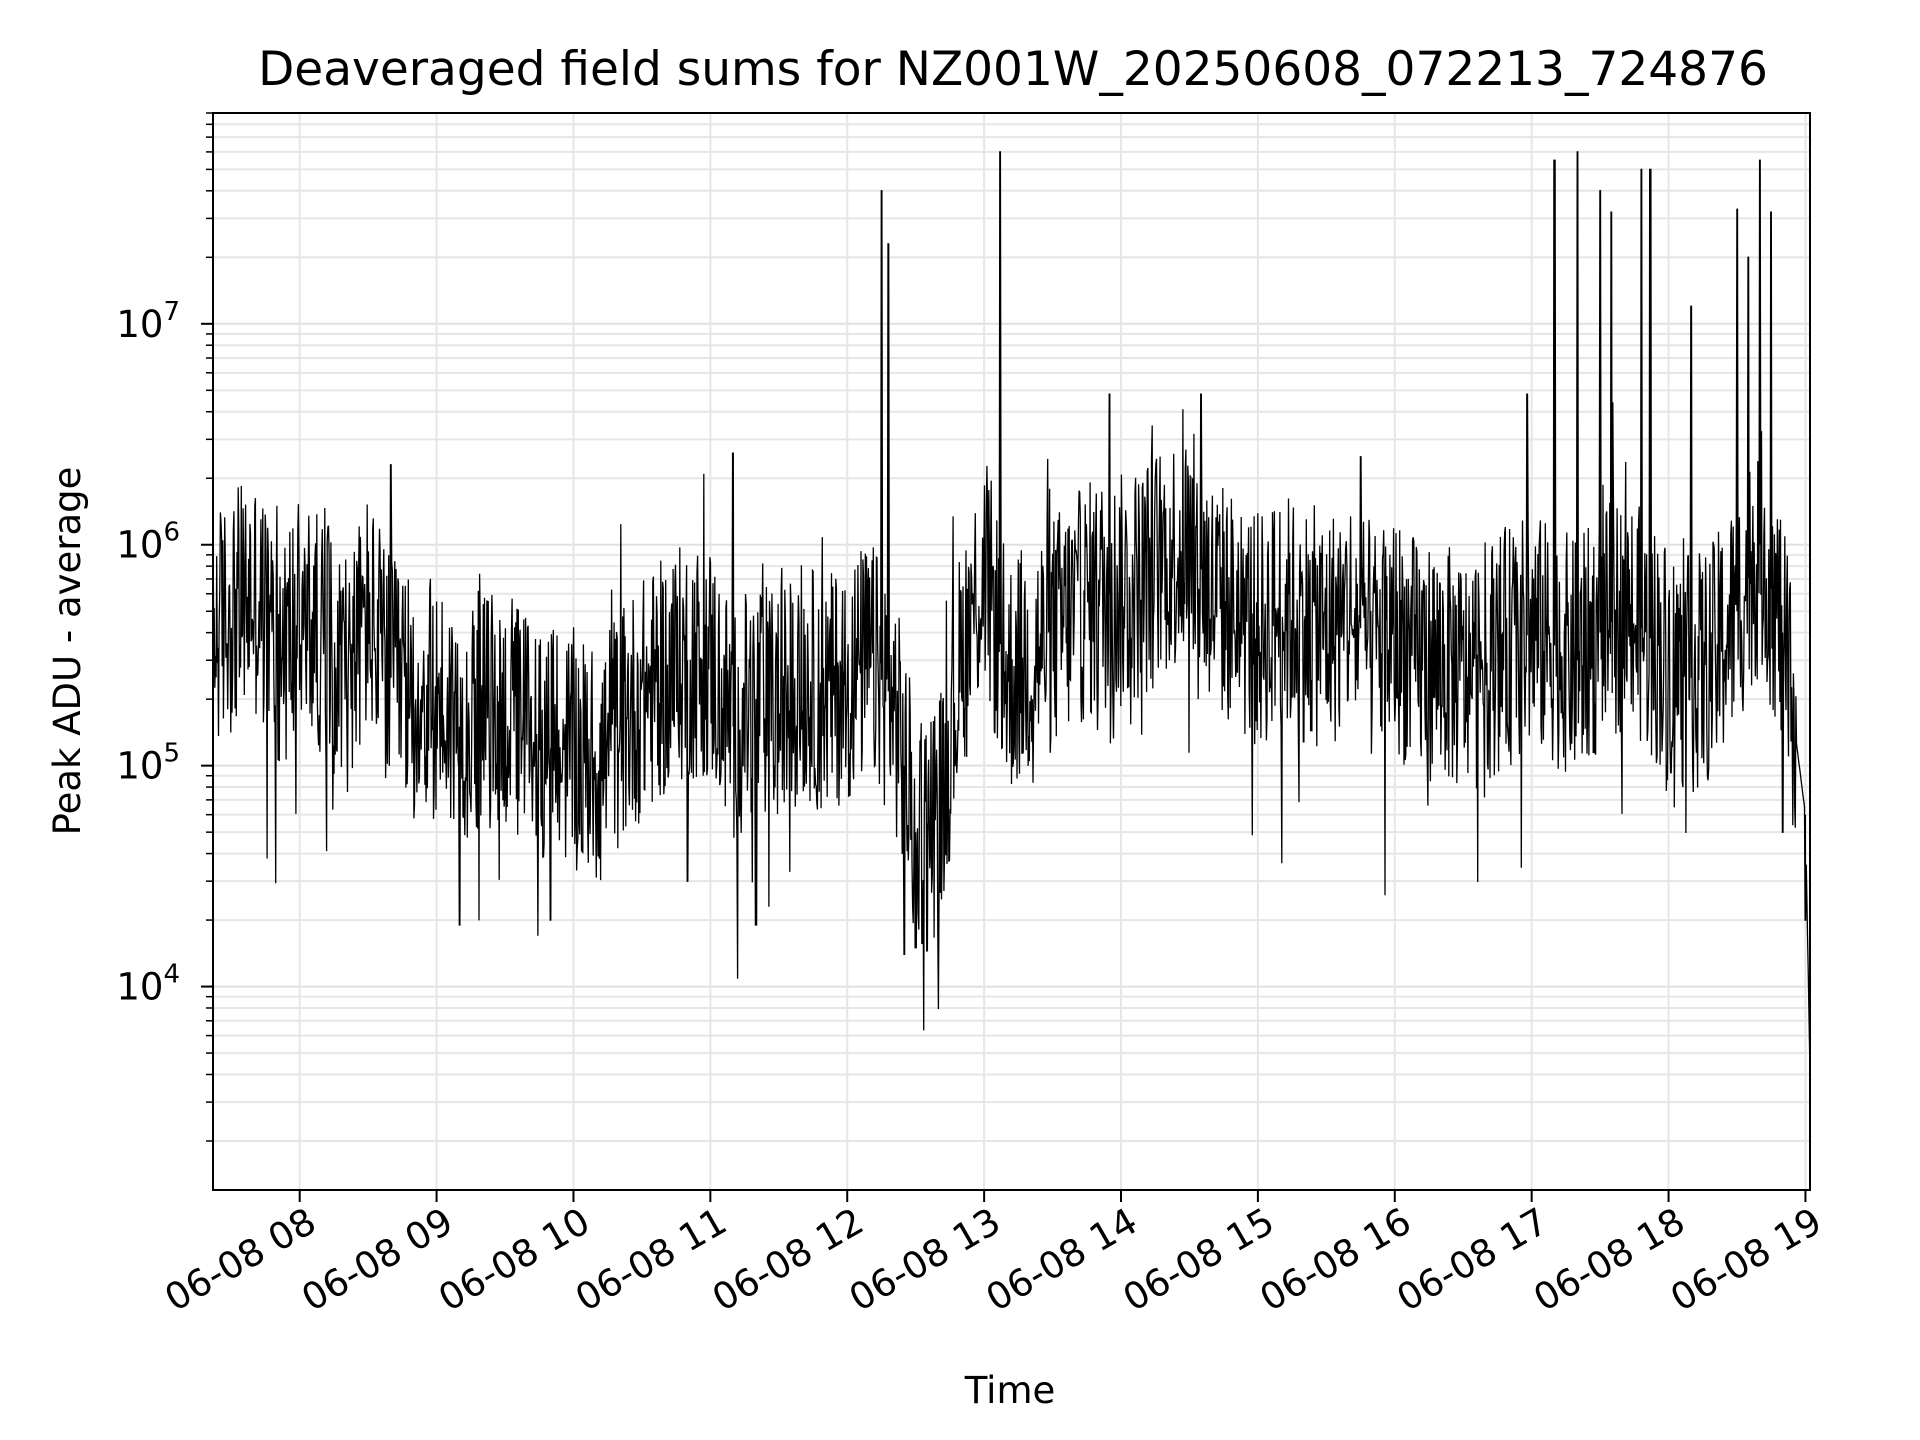  Describe the element at coordinates (148, 321) in the screenshot. I see `y-tick-label: 10⁷` at that location.